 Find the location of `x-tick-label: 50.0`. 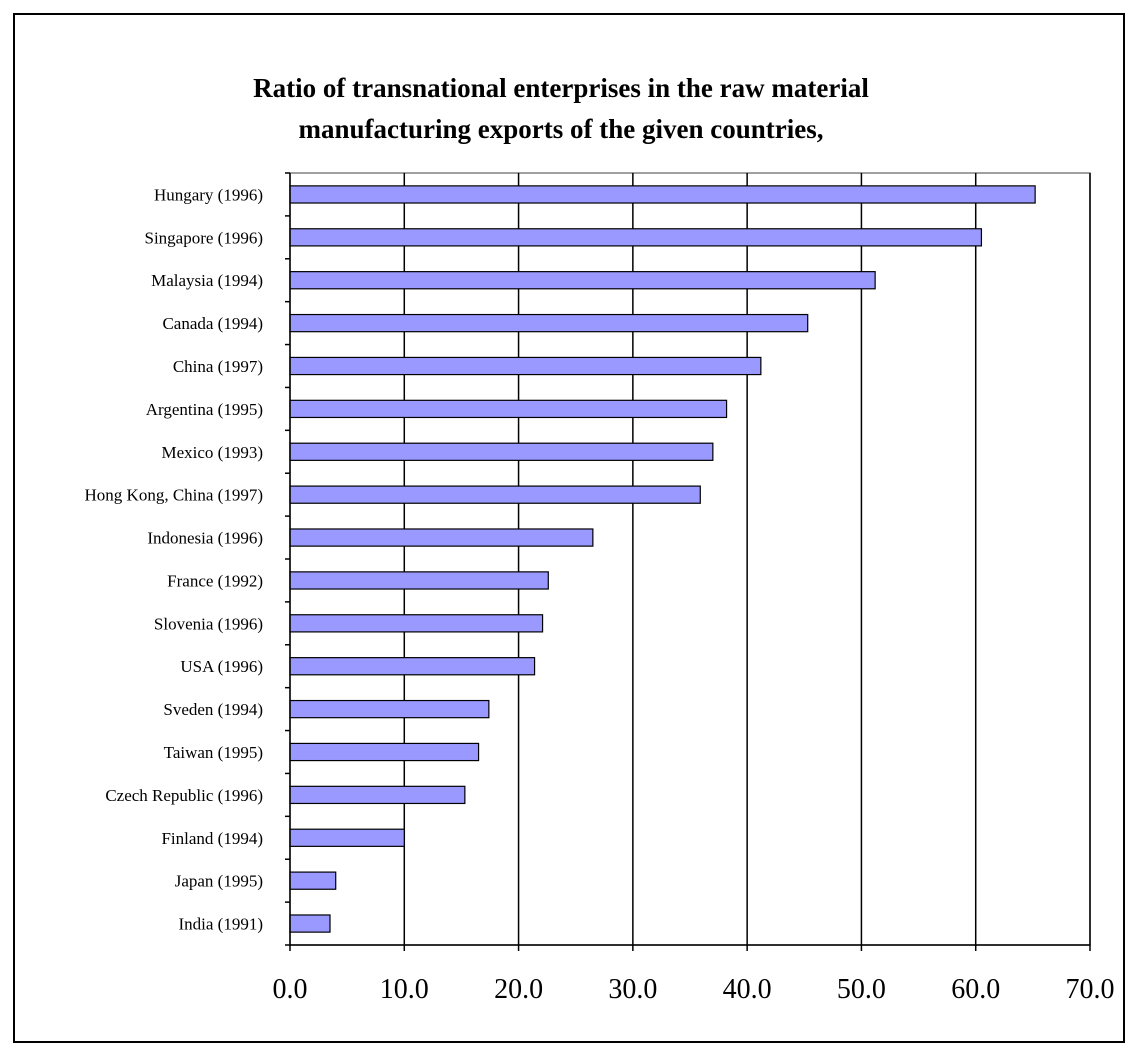

x-tick-label: 50.0 is located at coordinates (861, 989).